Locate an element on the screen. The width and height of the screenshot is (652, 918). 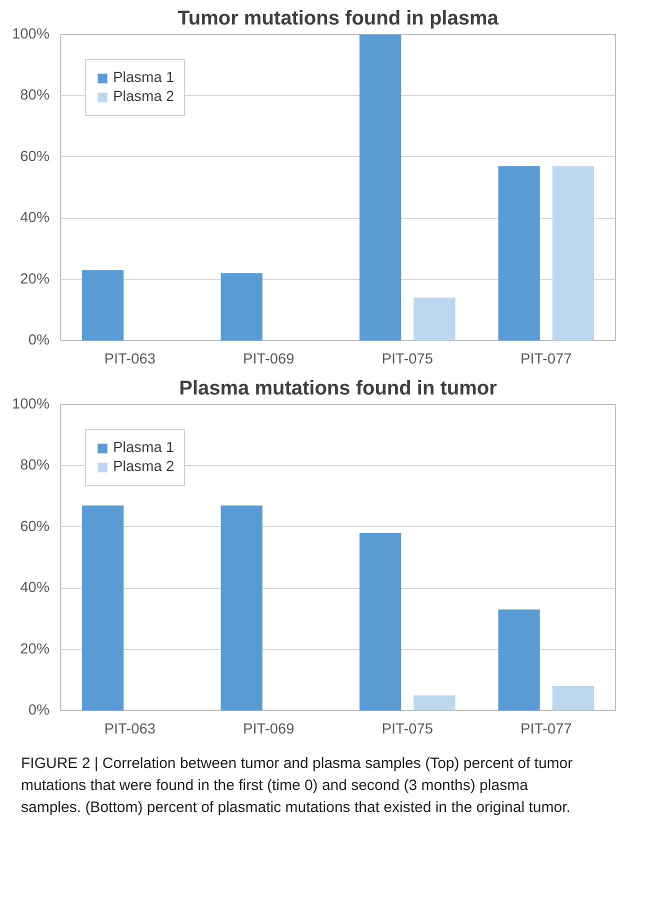
caption: FIGURE 2 | Correlation between tumor and plasma samples (Top) percent of tumor mutations that were found in the first (time 0) and second (3 months) plasma samples. (Bottom) percent of plasmatic mutations that existed in the original tumor. is located at coordinates (297, 786).